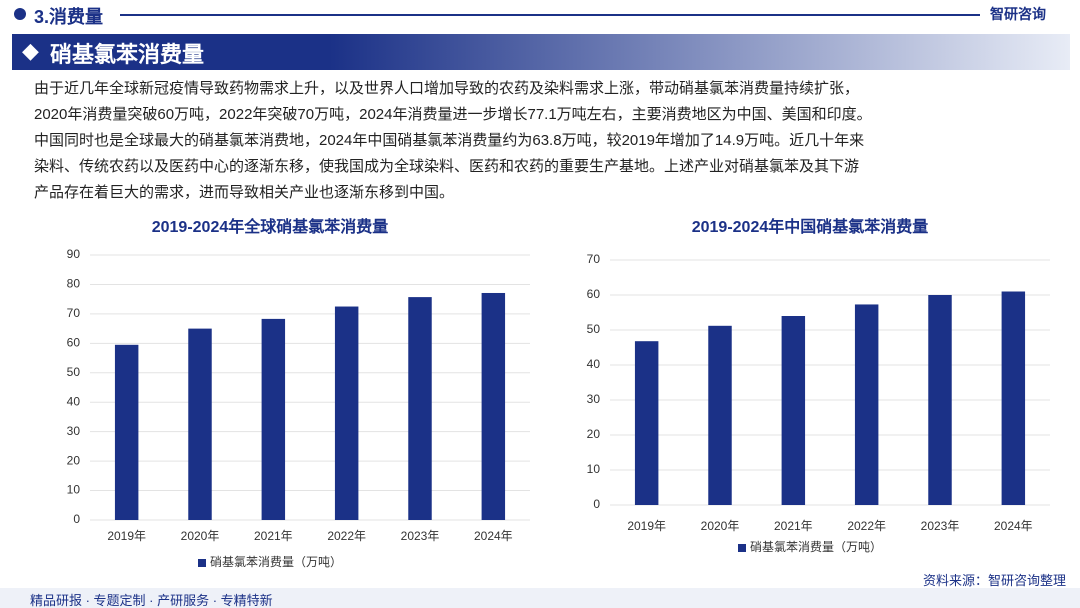  Describe the element at coordinates (994, 580) in the screenshot. I see `source: 资料来源：智研咨询整理` at that location.